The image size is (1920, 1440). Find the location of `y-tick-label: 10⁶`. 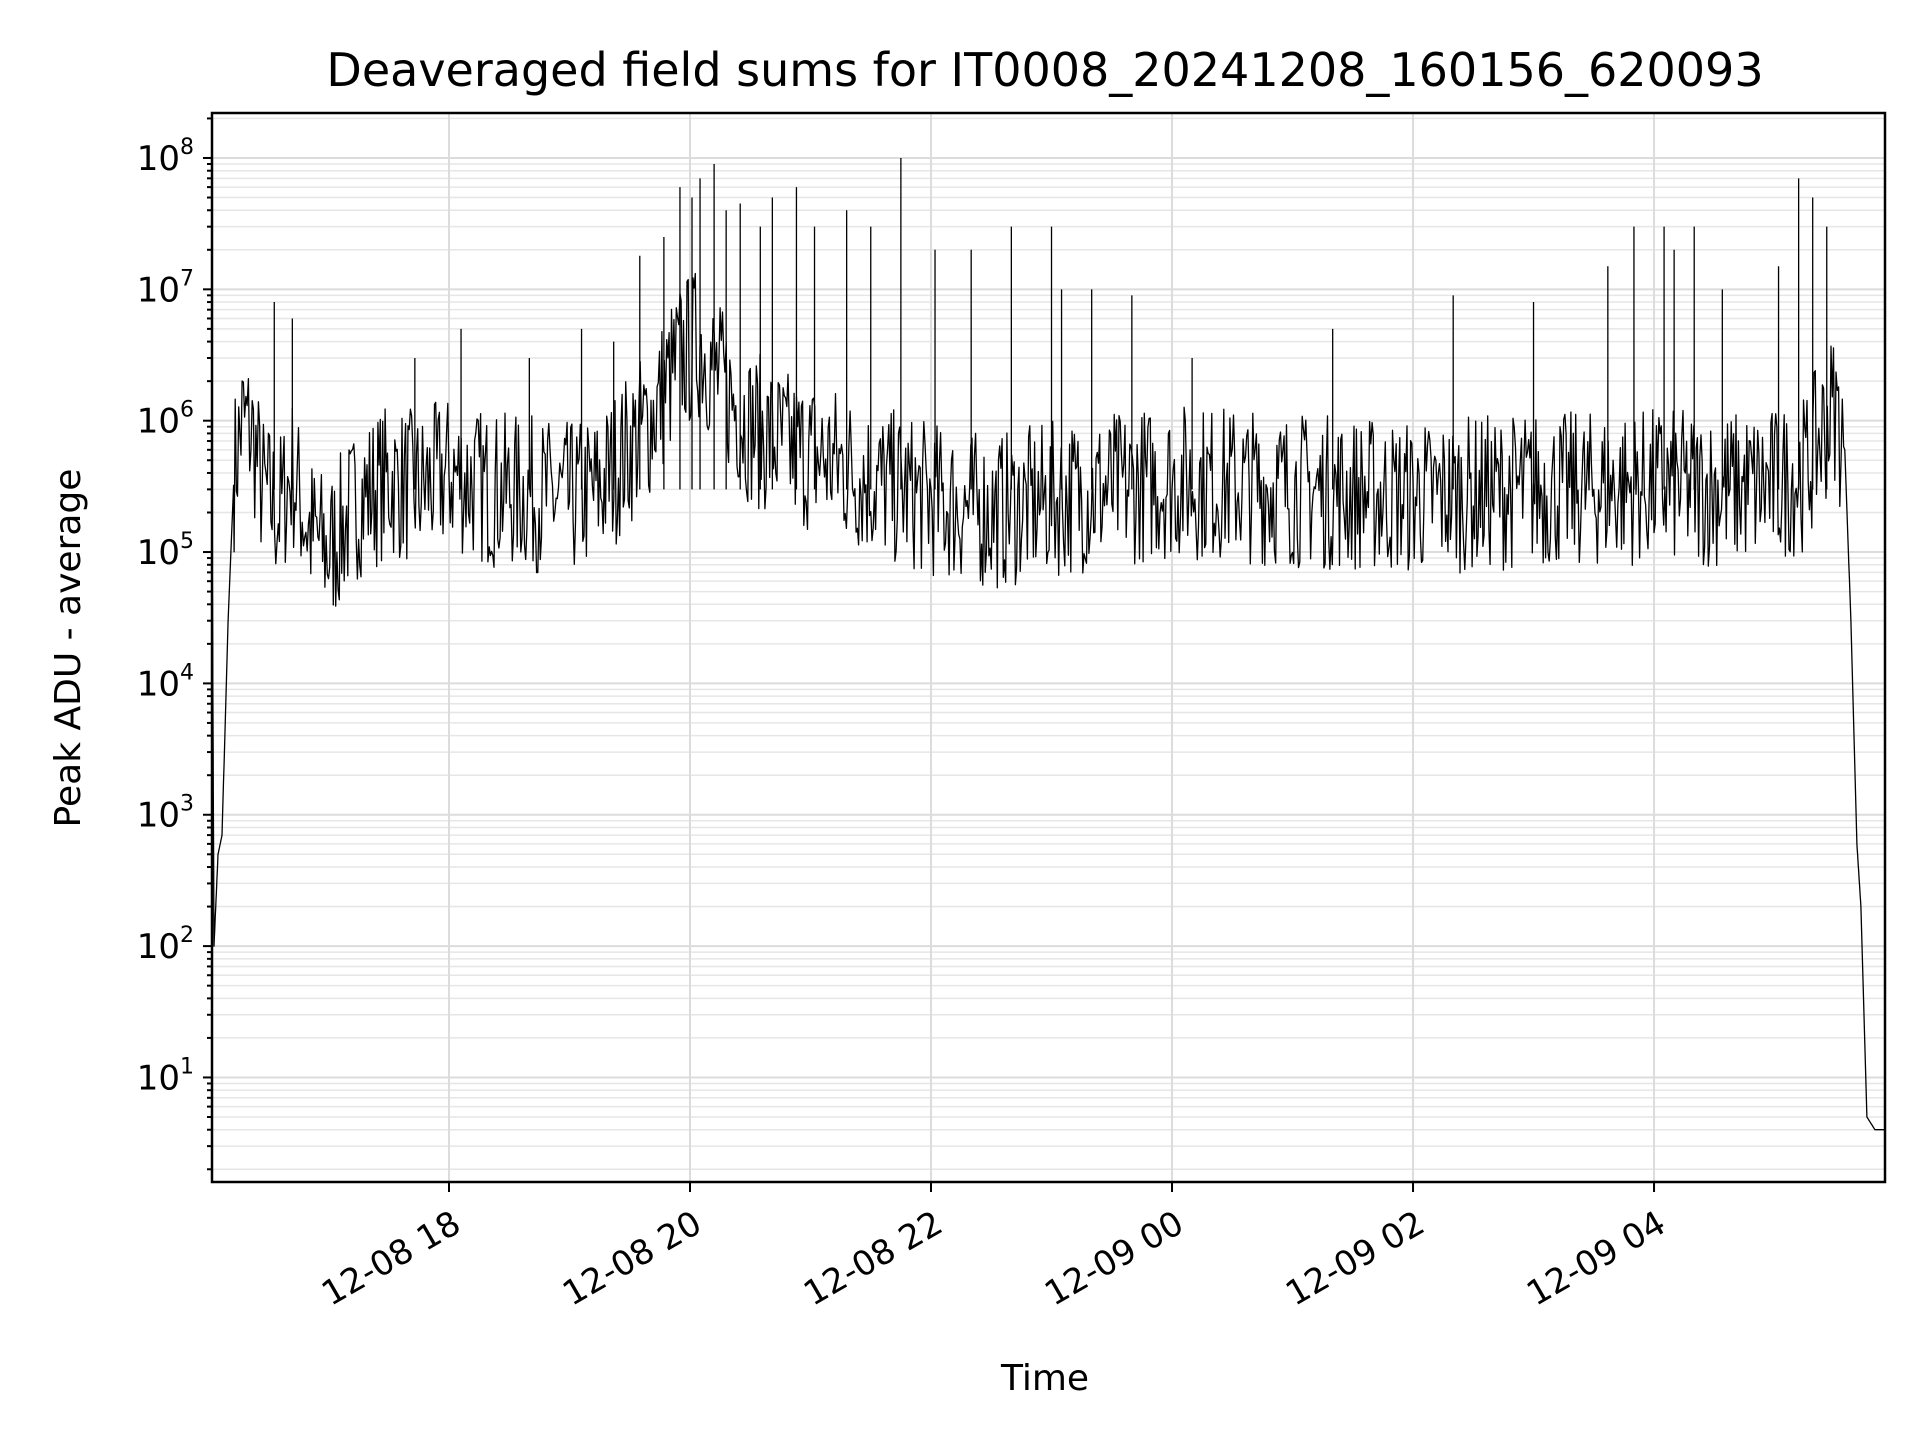

y-tick-label: 10⁶ is located at coordinates (165, 420).